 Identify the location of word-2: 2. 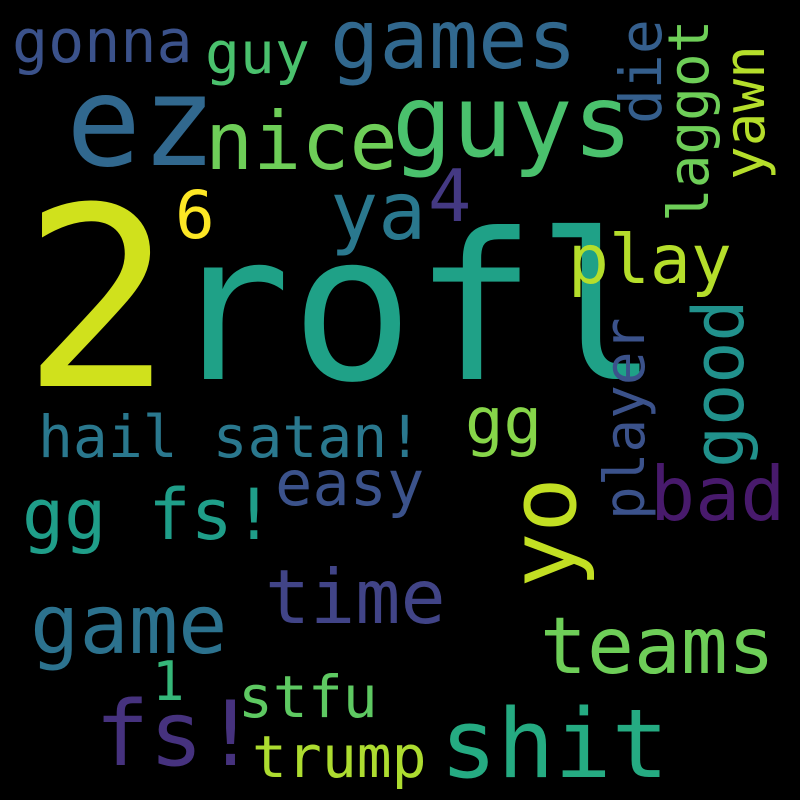
(97, 299).